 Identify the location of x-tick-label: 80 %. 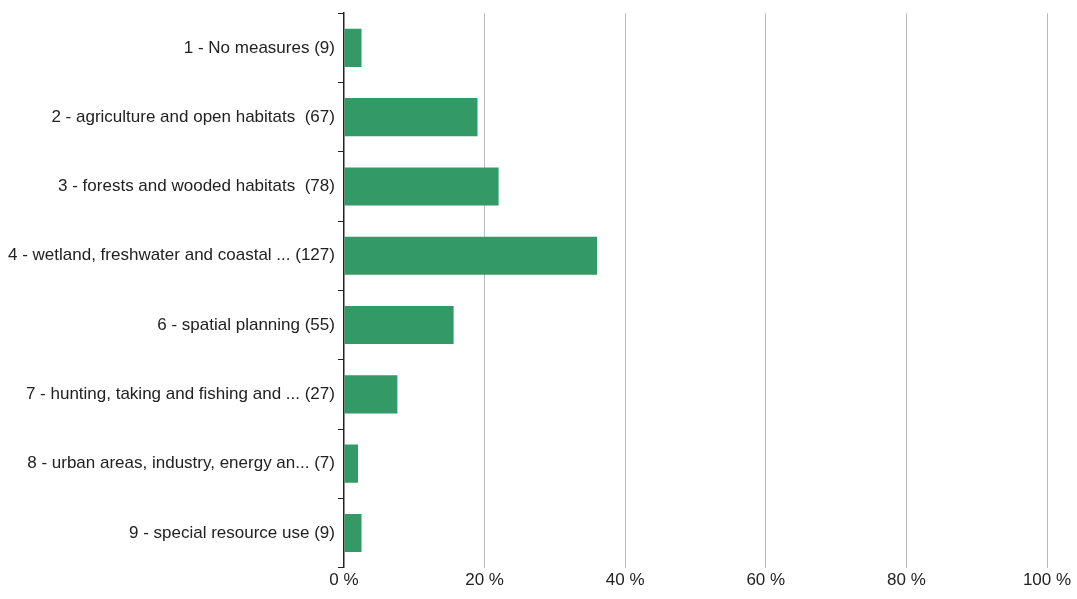
(906, 580).